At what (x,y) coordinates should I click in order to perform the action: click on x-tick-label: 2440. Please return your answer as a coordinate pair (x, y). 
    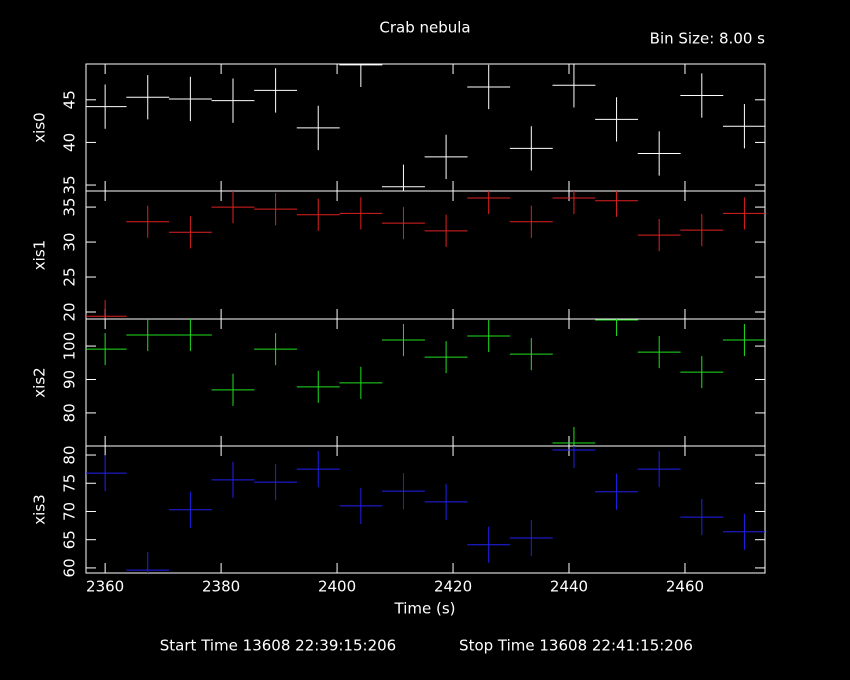
    Looking at the image, I should click on (569, 587).